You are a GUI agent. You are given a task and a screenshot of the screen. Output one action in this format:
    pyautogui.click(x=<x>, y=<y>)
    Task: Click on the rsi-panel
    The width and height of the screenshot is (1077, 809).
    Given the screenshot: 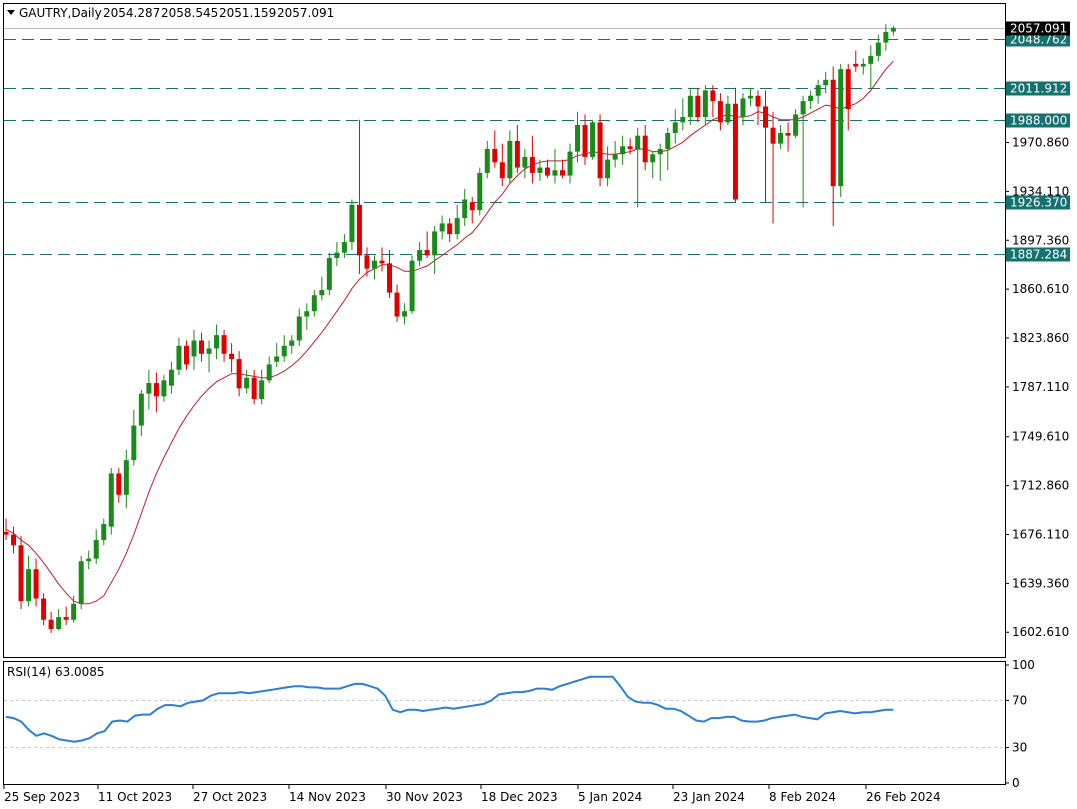 What is the action you would take?
    pyautogui.click(x=504, y=723)
    